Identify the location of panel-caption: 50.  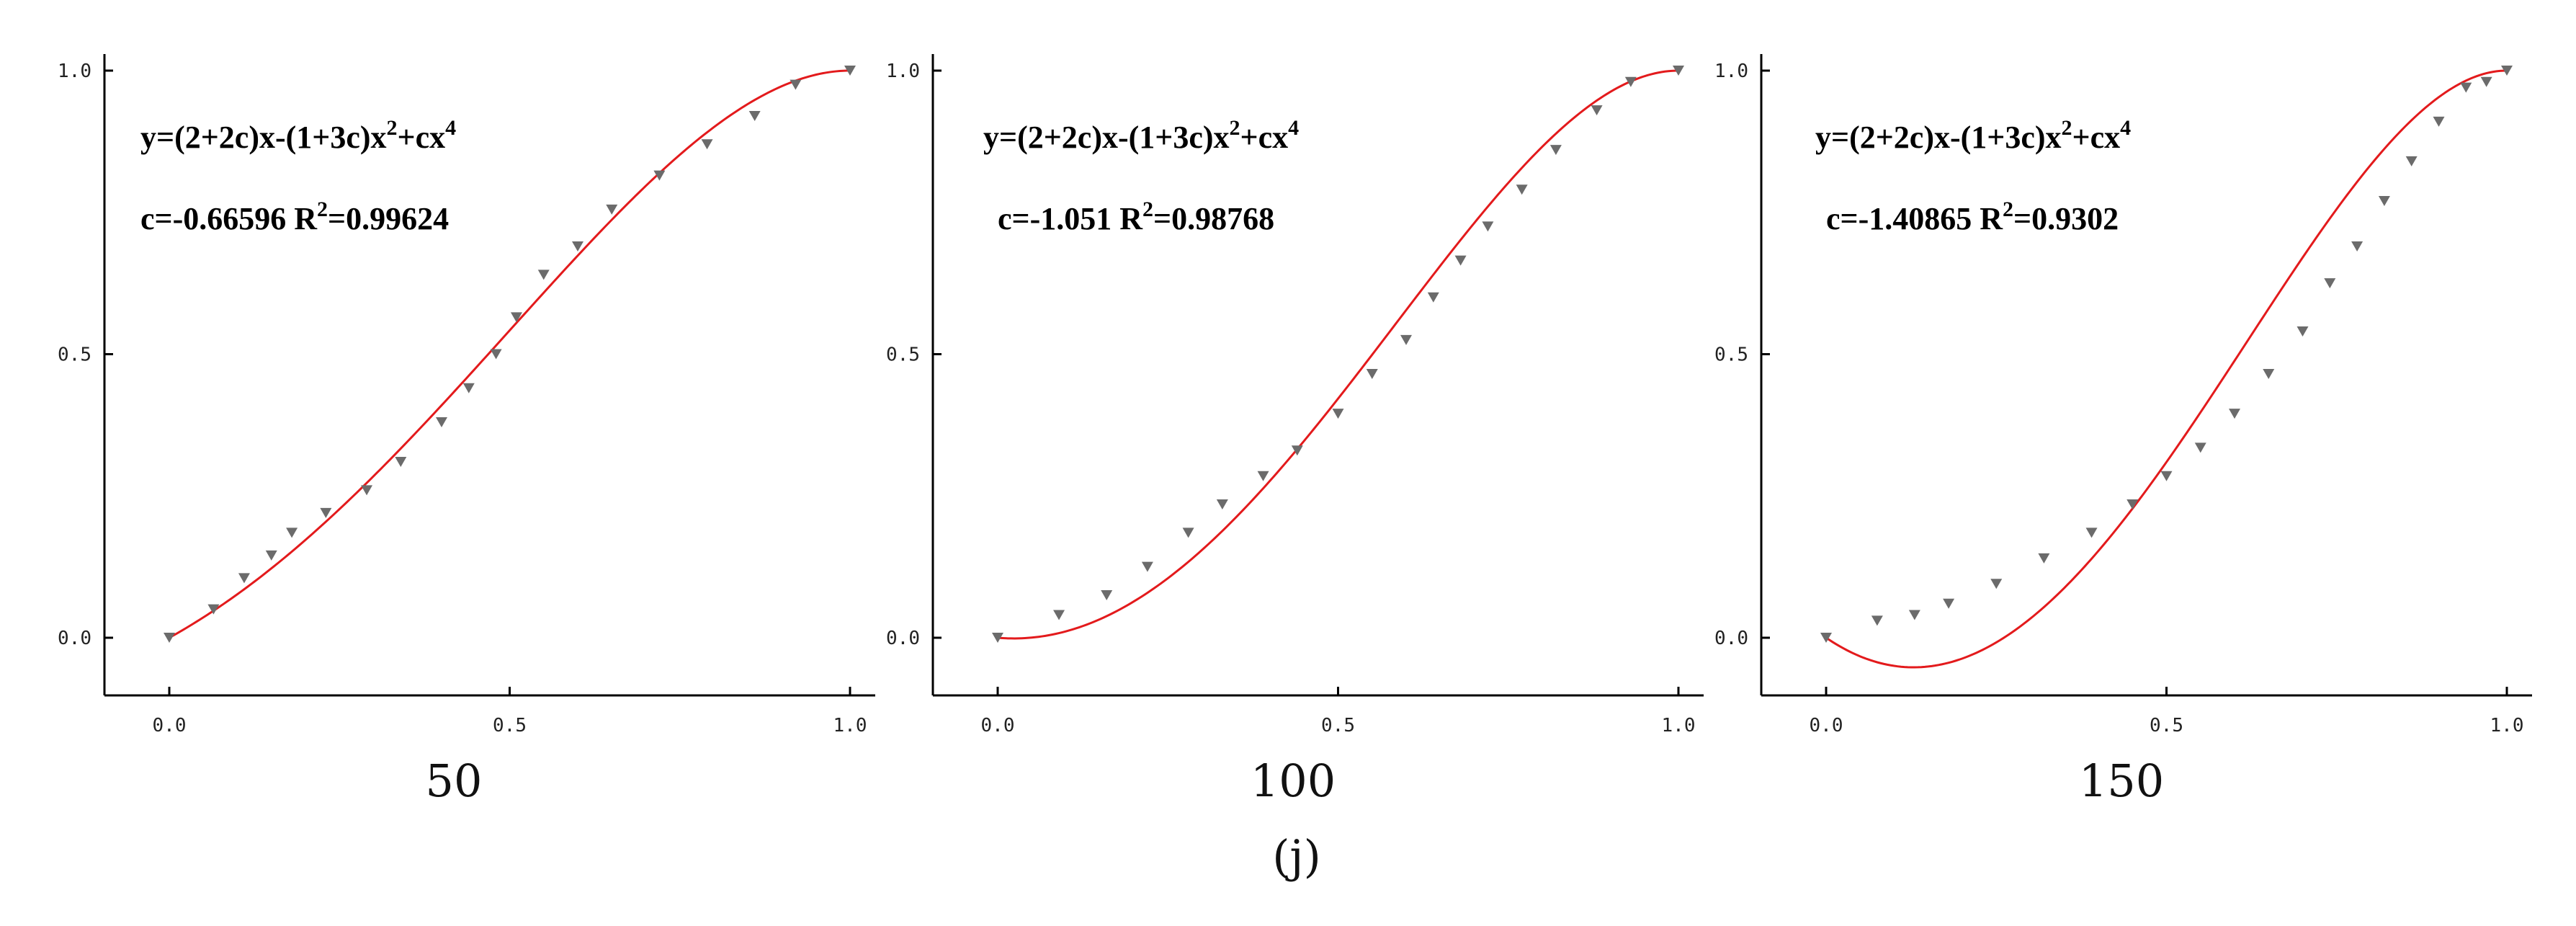
(454, 780).